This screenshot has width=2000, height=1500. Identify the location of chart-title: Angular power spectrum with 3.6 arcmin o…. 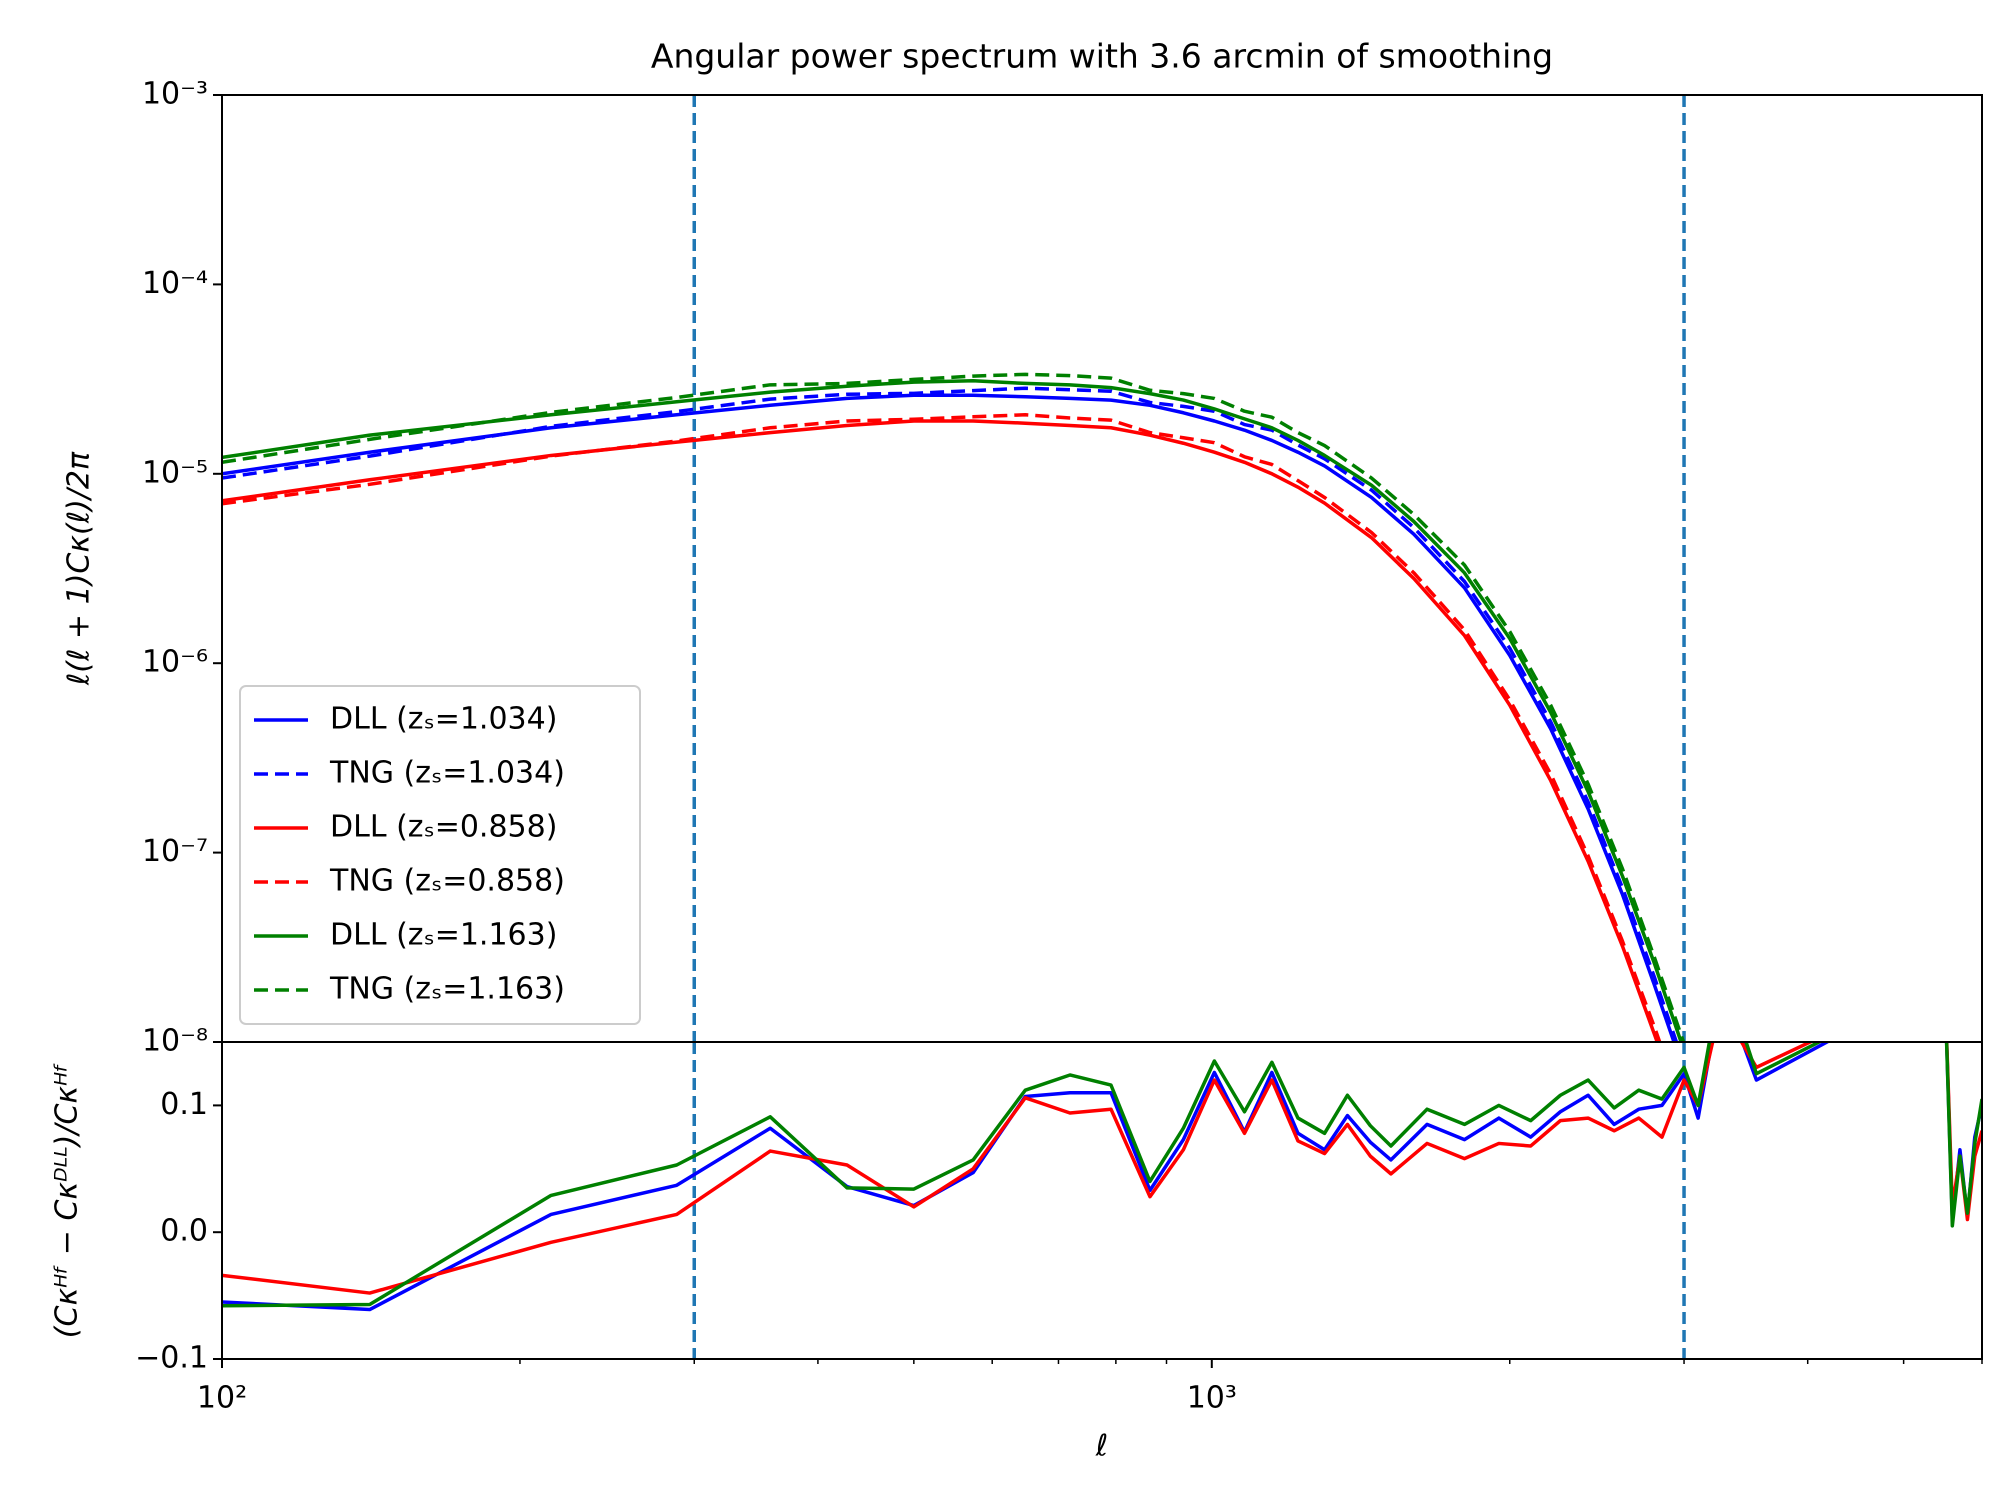
(1102, 56).